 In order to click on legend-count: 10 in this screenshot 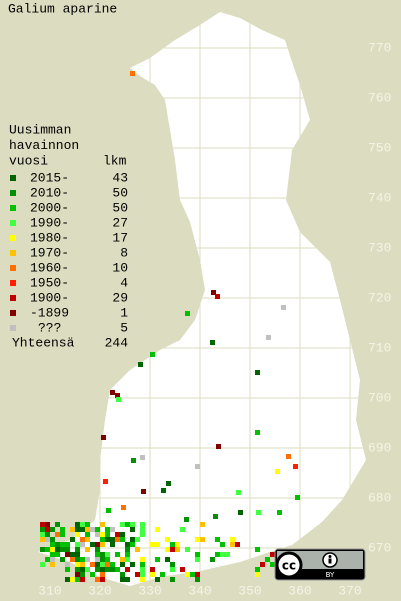, I will do `click(120, 267)`.